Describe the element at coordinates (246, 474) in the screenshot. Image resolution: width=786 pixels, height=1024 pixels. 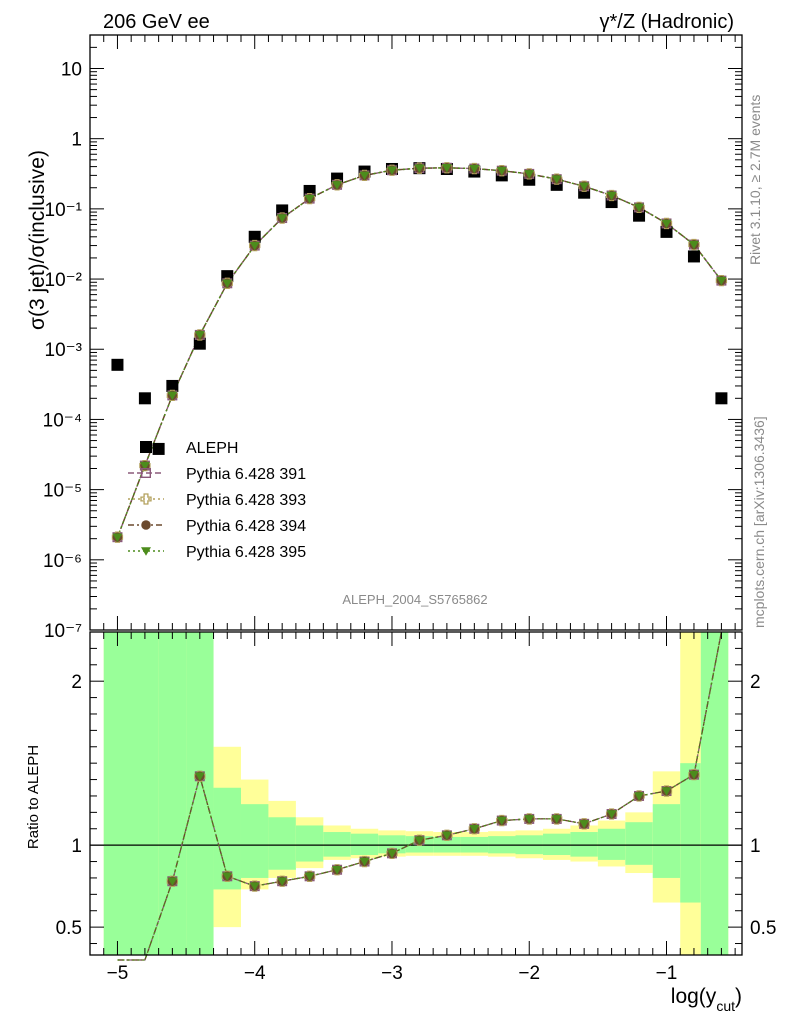
I see `legend-label-1: Pythia 6.428 391` at that location.